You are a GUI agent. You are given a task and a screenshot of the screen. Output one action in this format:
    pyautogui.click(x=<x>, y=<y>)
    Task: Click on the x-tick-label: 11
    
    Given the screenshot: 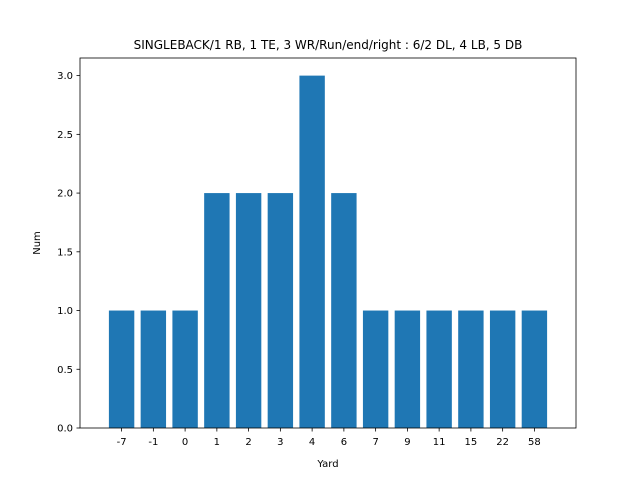 What is the action you would take?
    pyautogui.click(x=439, y=442)
    